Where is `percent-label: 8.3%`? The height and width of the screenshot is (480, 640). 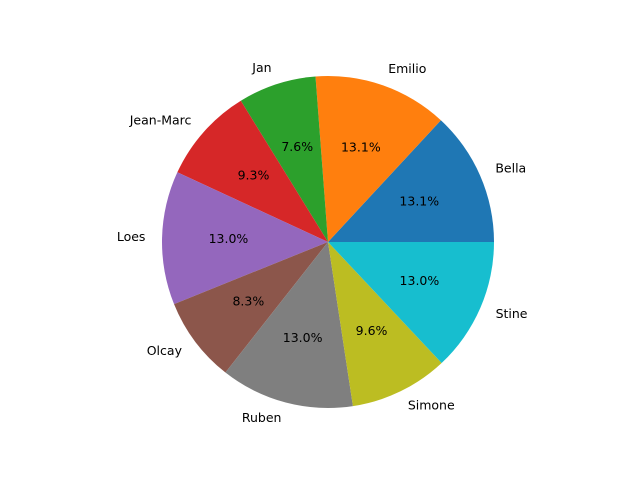 percent-label: 8.3% is located at coordinates (248, 300).